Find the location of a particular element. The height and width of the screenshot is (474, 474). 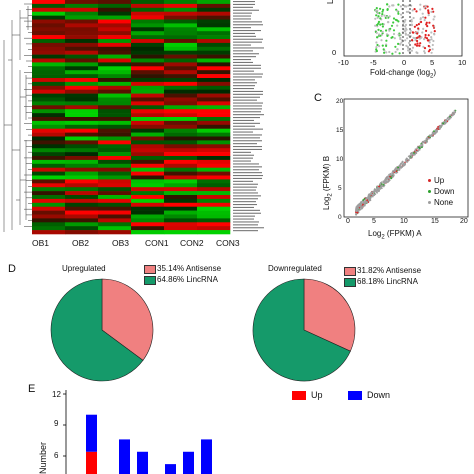

volcano-y-label: Lo is located at coordinates (330, 2).